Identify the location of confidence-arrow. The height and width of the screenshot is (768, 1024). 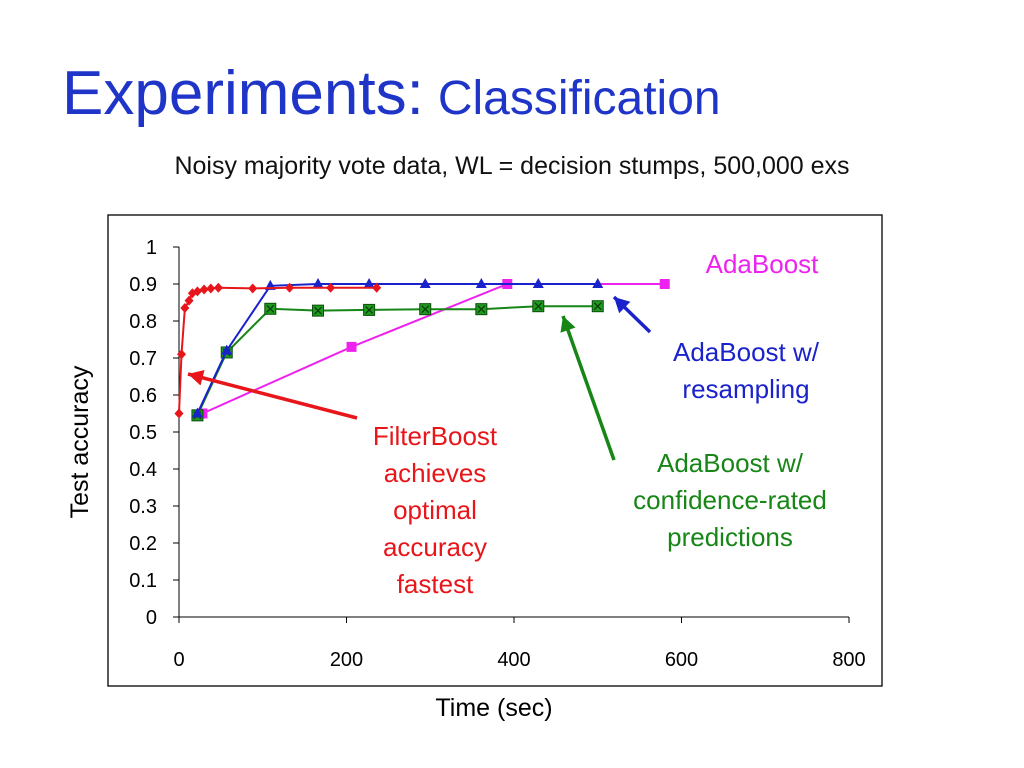
(588, 388).